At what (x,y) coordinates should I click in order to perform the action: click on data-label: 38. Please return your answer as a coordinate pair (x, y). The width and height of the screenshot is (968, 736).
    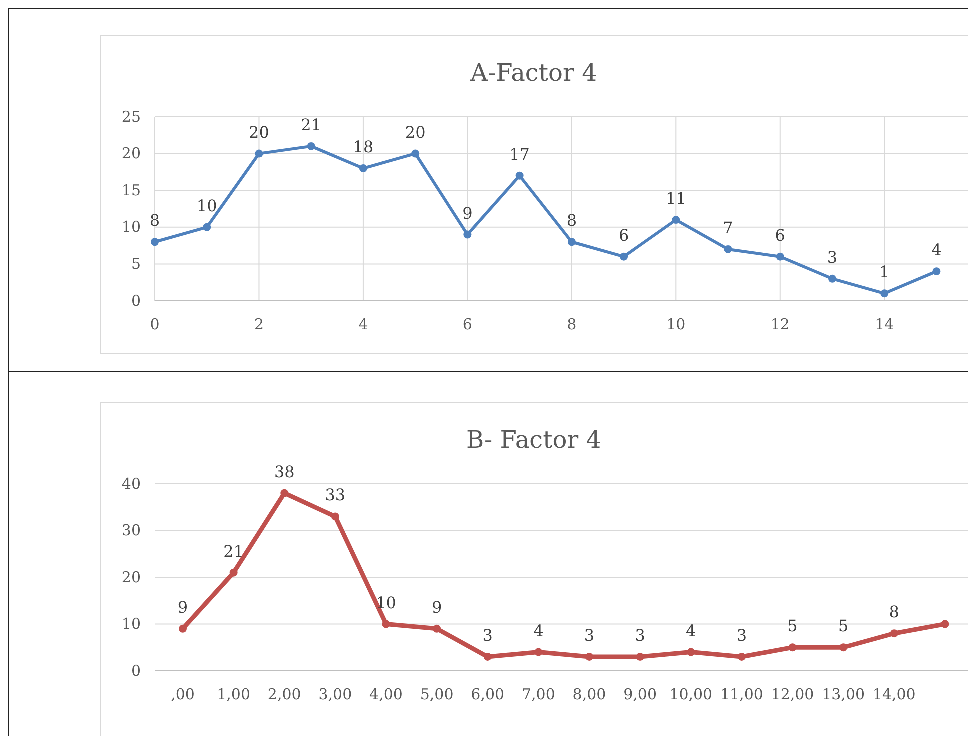
    Looking at the image, I should click on (284, 472).